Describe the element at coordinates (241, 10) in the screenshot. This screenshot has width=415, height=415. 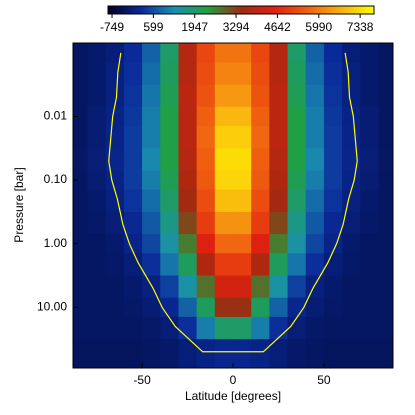
I see `colorbar` at that location.